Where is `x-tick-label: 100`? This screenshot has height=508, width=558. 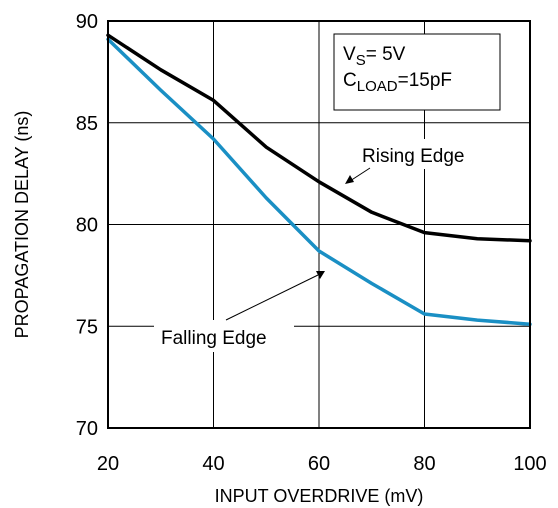
x-tick-label: 100 is located at coordinates (529, 464).